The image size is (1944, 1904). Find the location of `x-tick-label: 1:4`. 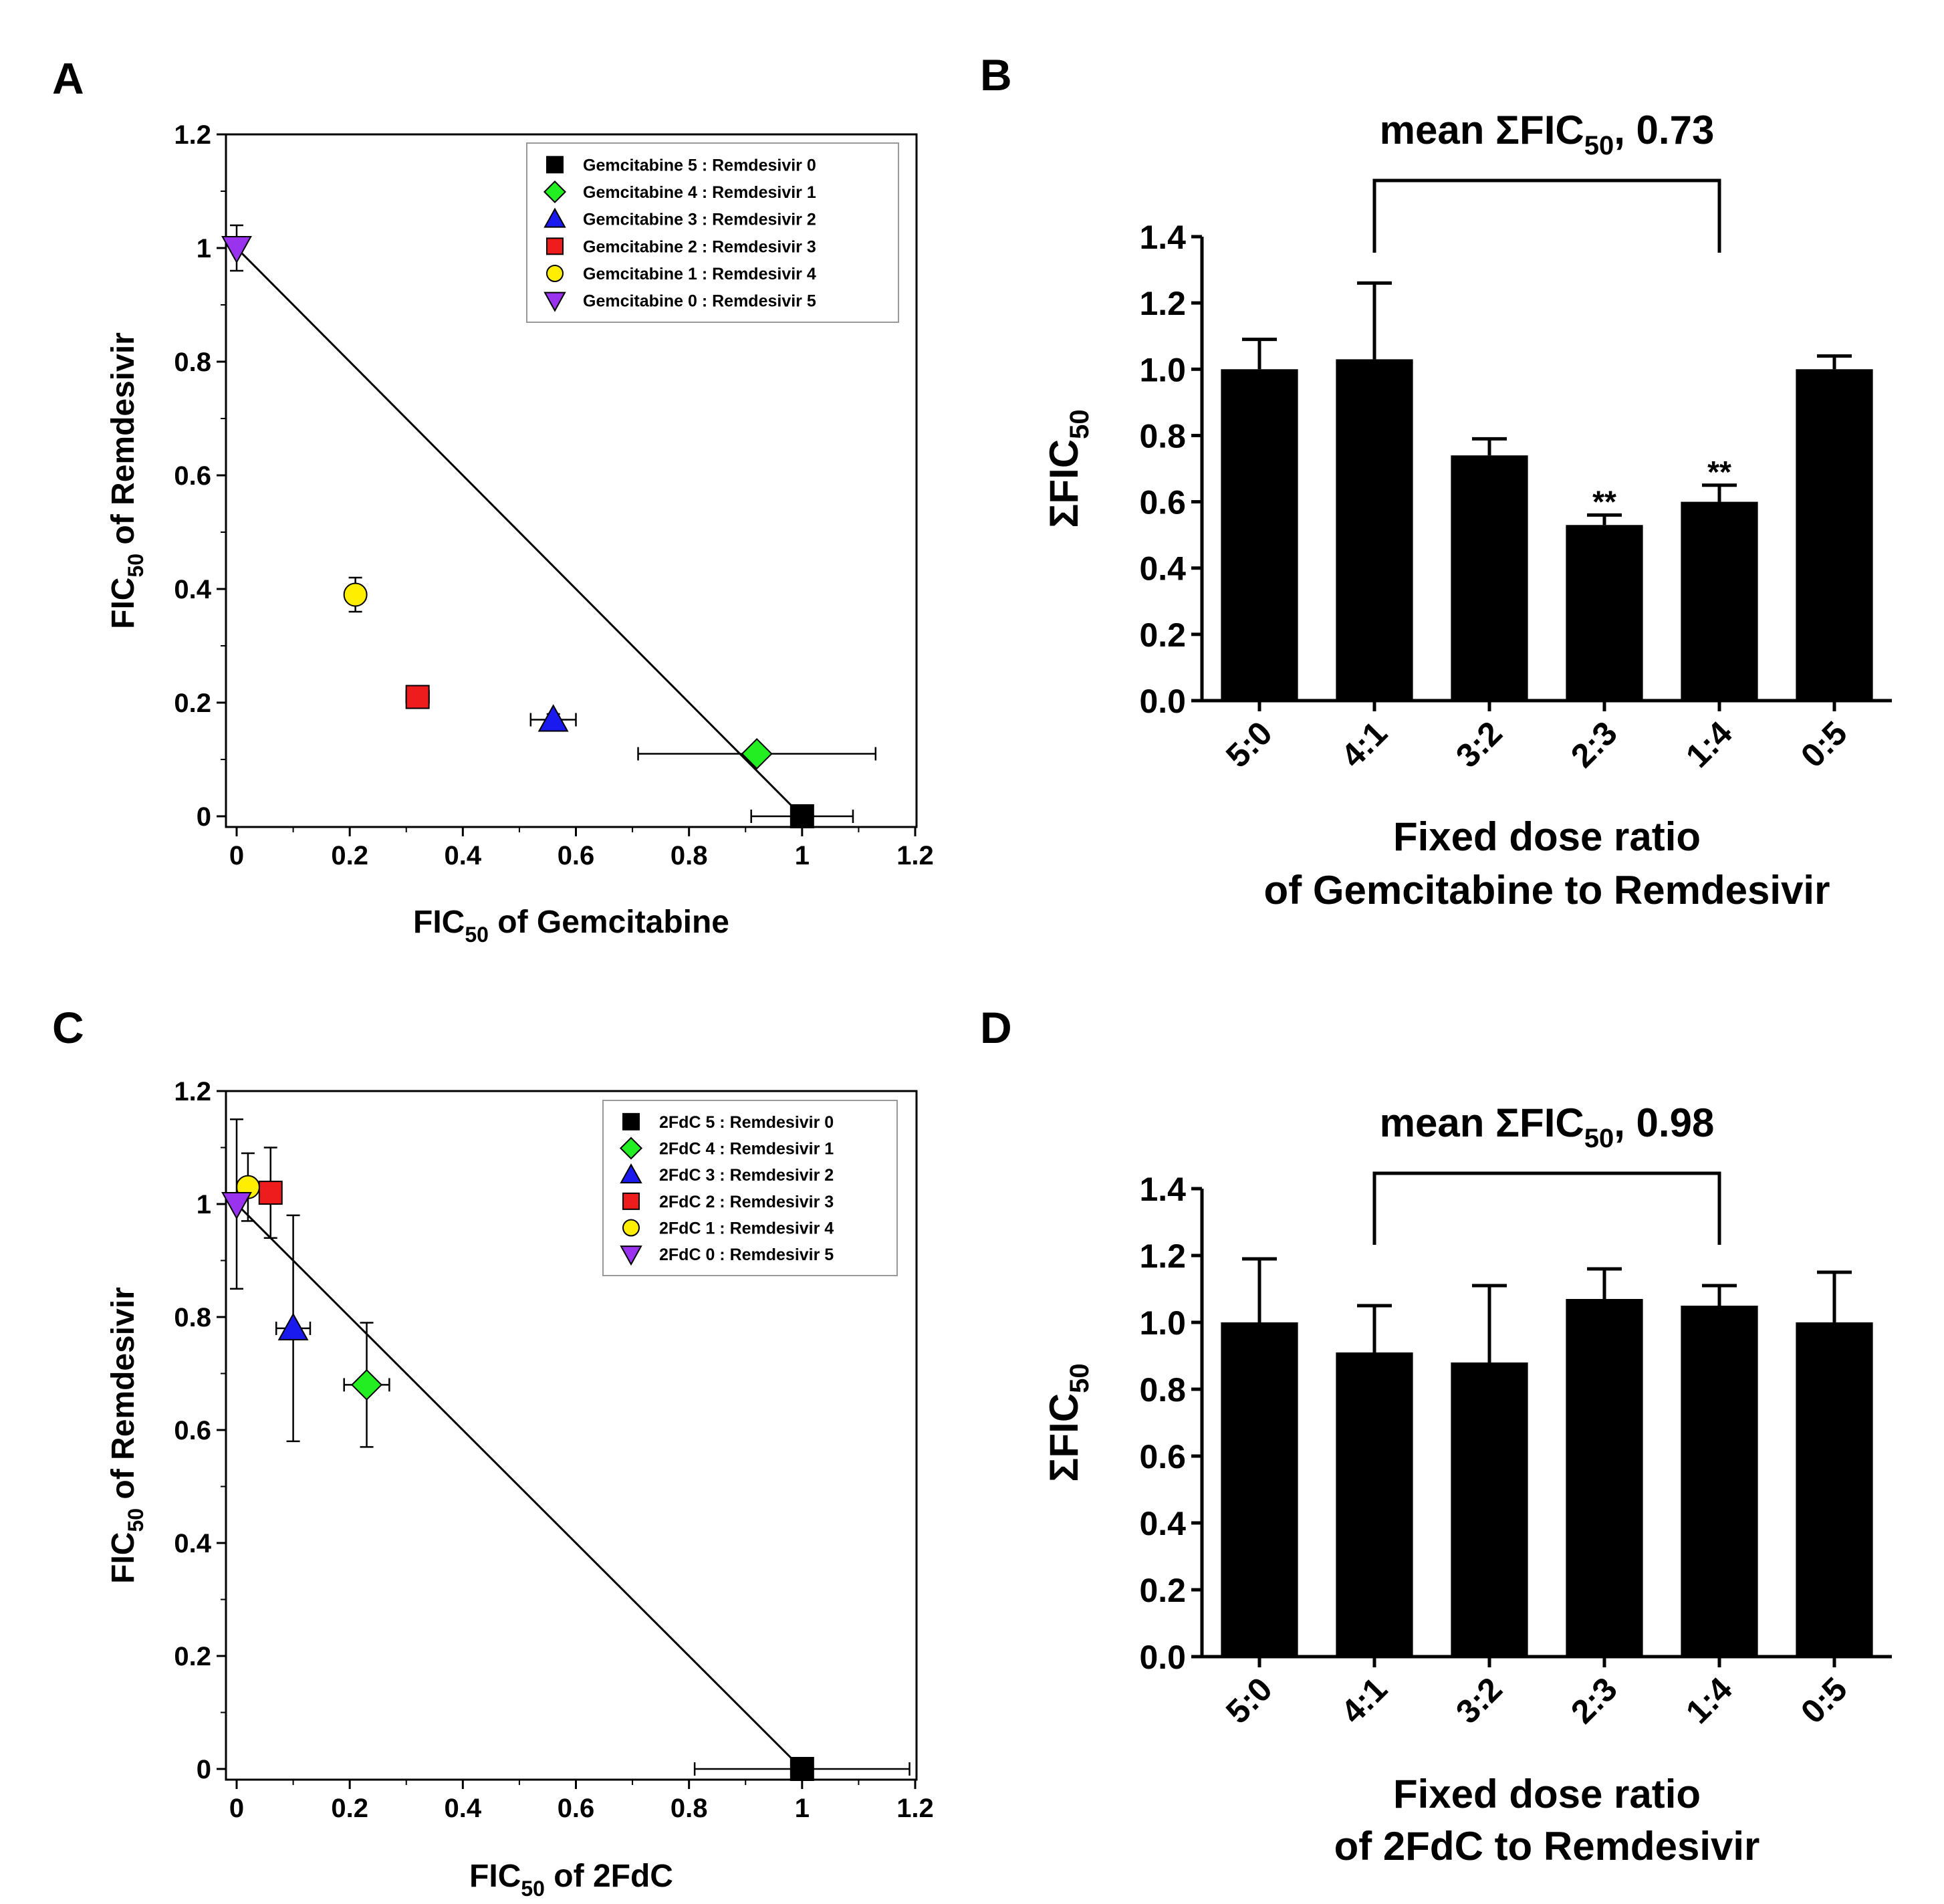

x-tick-label: 1:4 is located at coordinates (1709, 744).